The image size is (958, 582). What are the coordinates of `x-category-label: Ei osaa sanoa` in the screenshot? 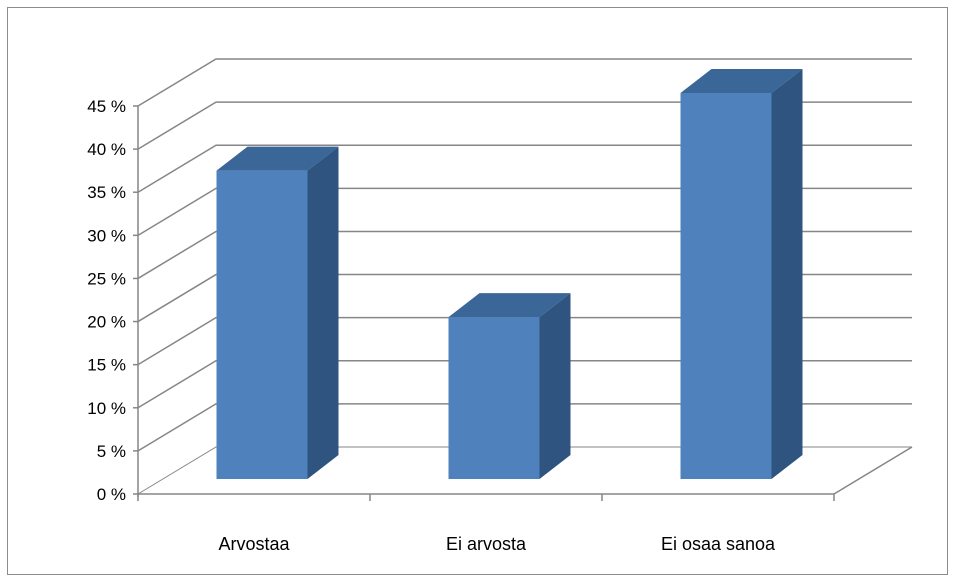 It's located at (718, 544).